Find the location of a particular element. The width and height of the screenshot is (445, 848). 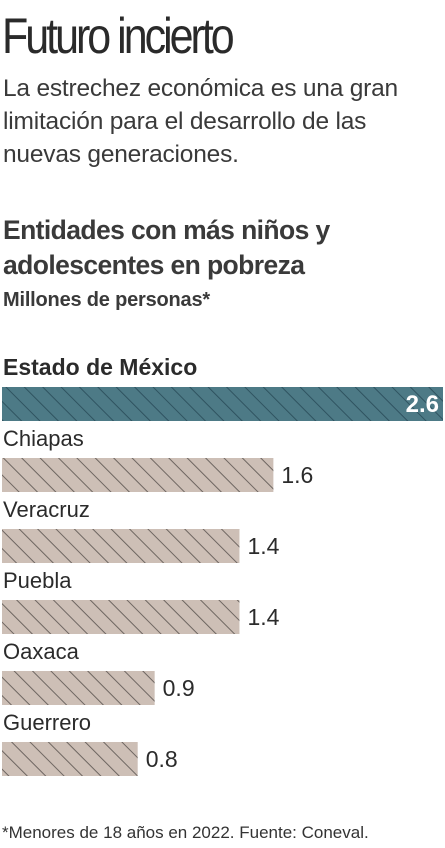

category-label-veracruz: Veracruz is located at coordinates (46, 509).